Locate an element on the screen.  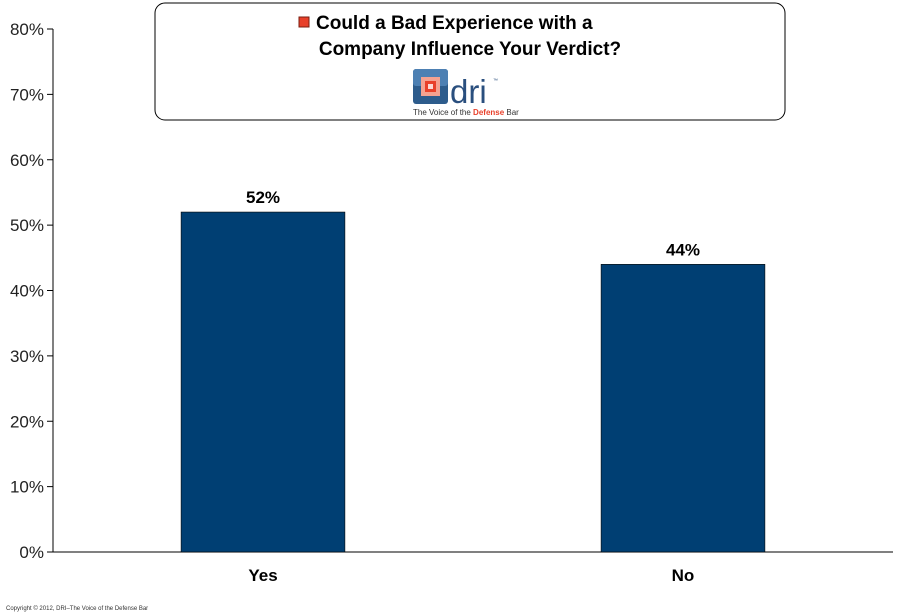
logo-word: dri is located at coordinates (468, 91).